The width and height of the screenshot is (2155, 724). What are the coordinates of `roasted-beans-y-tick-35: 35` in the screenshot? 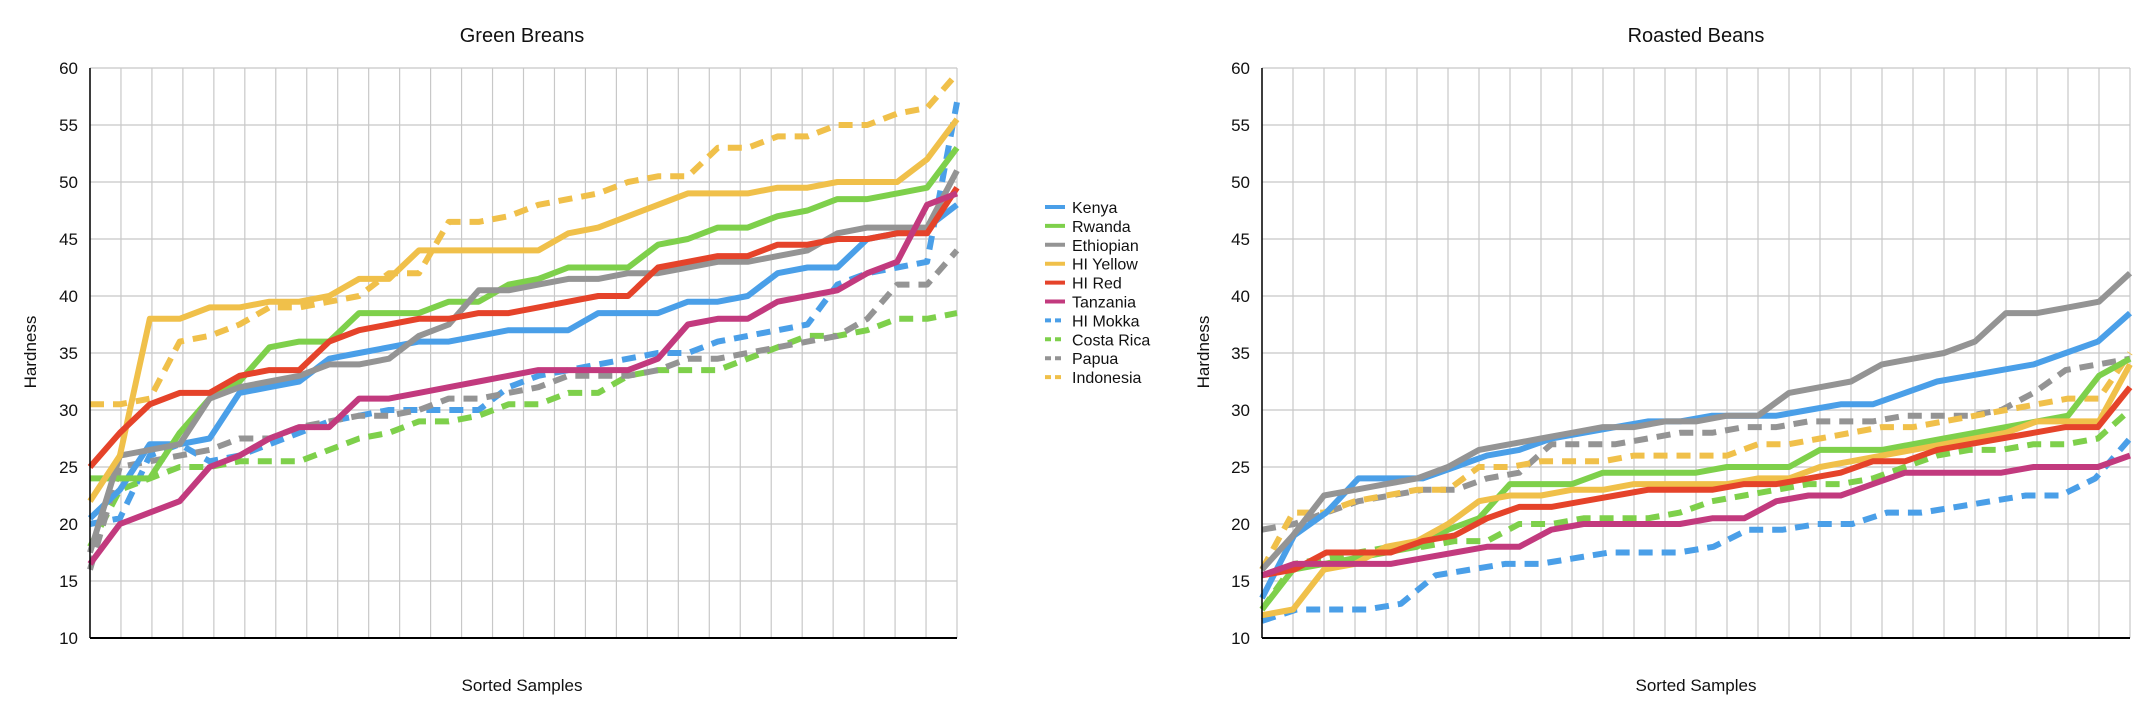 It's located at (1240, 353).